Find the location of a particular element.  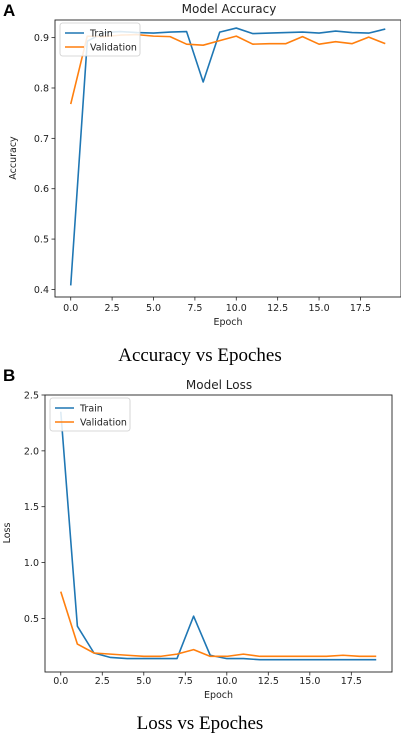

y-tick-label: 1.5 is located at coordinates (31, 507).